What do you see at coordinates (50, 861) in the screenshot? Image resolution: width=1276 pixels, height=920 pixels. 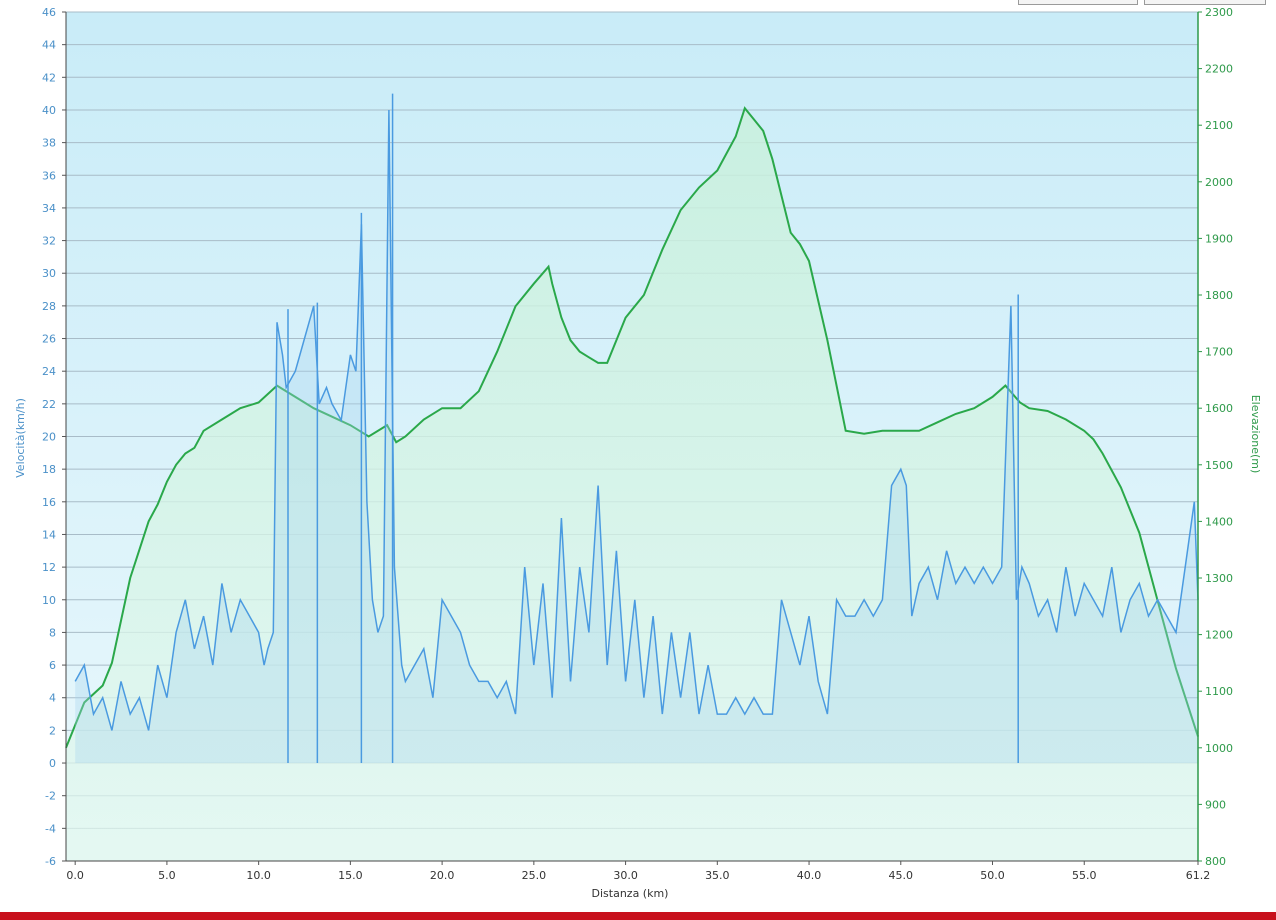 I see `y-left-tick-label: -6` at bounding box center [50, 861].